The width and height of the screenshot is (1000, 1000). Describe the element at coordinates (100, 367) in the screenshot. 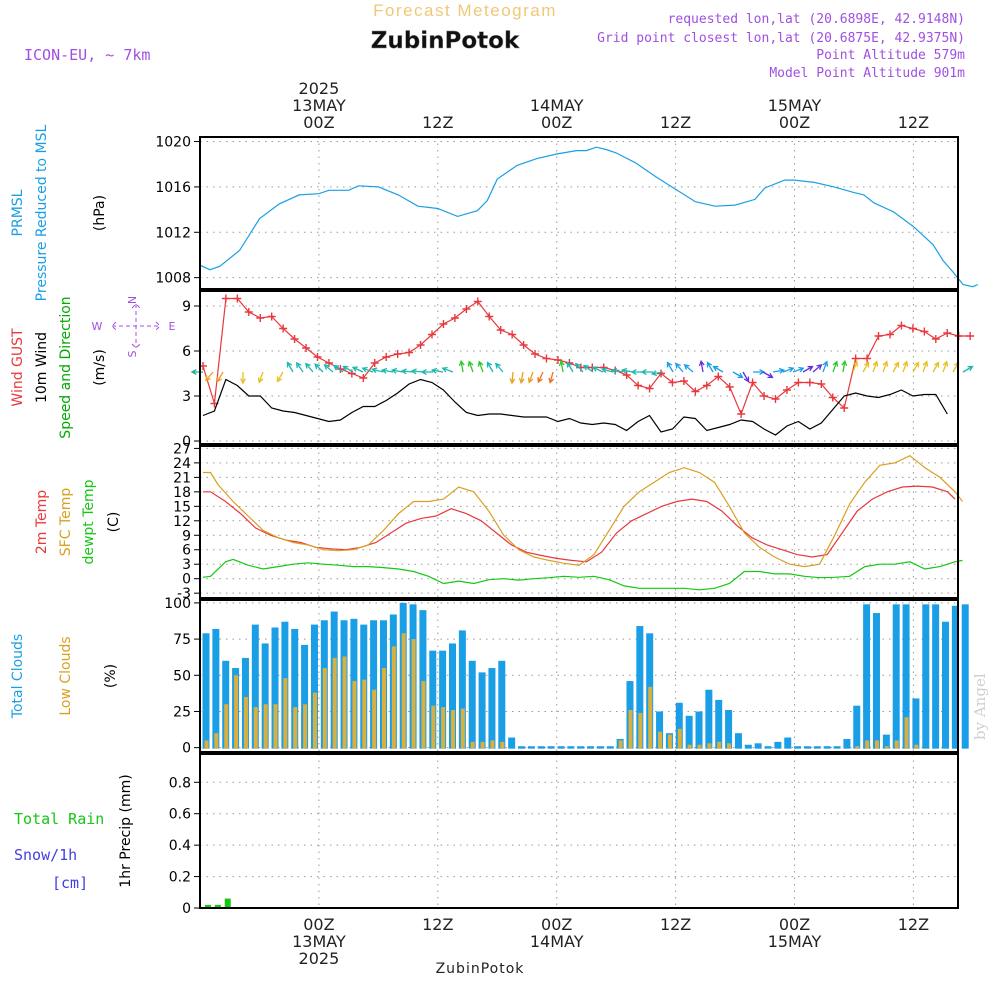

I see `unit-label: (m/s)` at that location.